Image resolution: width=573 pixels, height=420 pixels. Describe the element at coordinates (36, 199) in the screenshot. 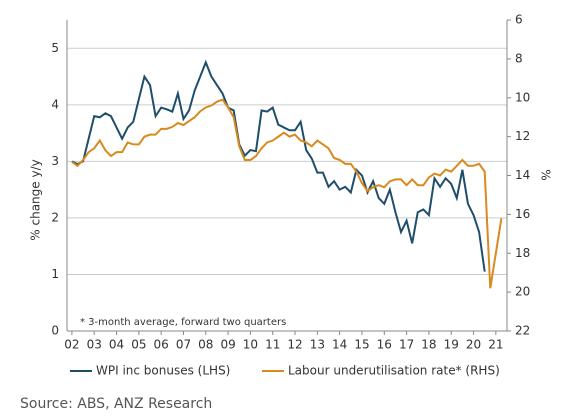

I see `y-axis-label: % change y/y` at that location.